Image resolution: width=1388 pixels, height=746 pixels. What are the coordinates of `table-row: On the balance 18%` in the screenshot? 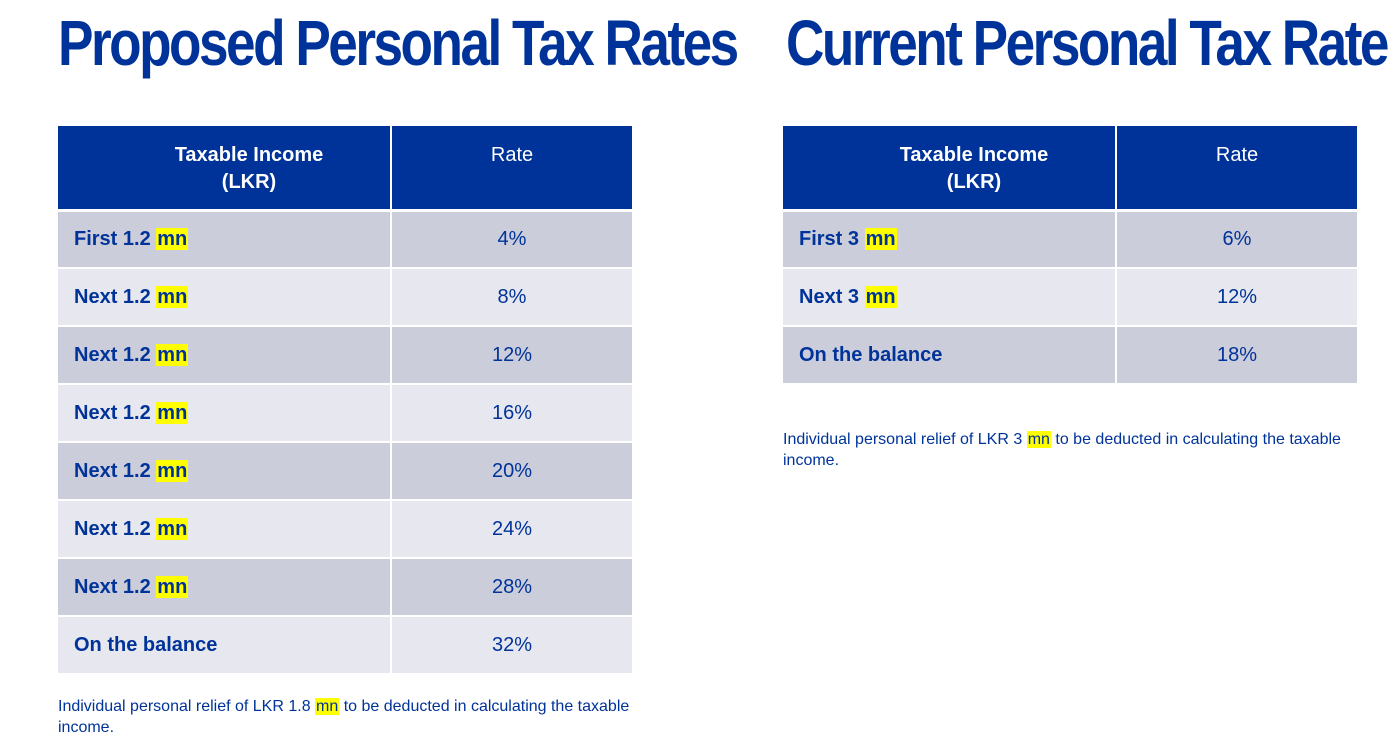 It's located at (1070, 355).